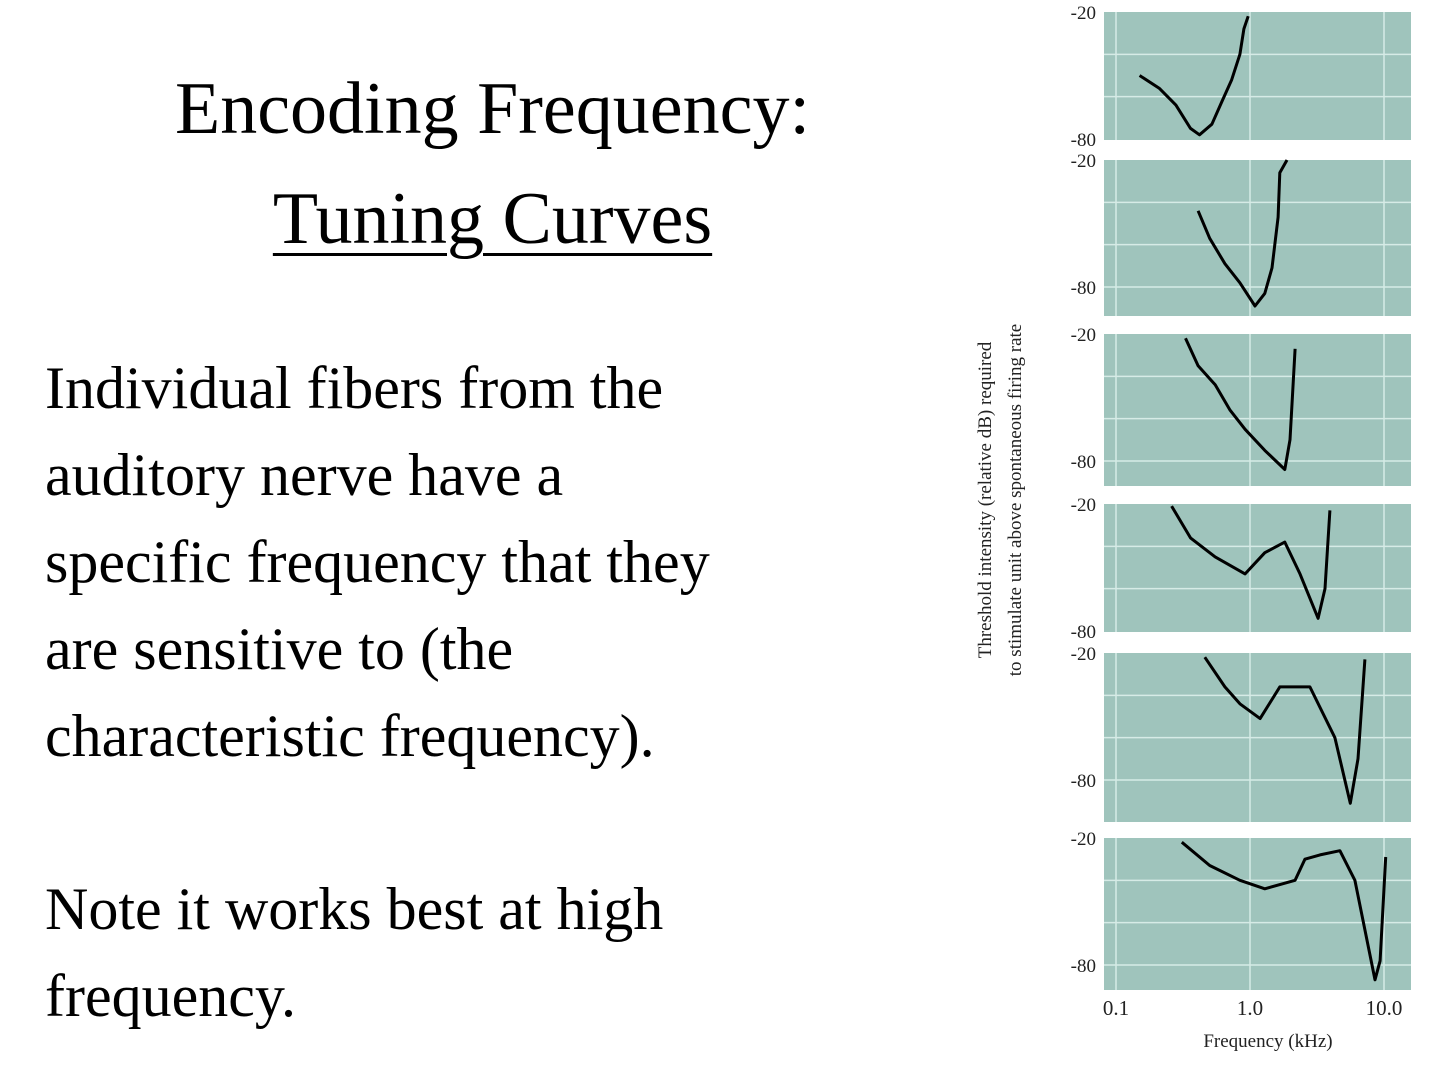 Image resolution: width=1440 pixels, height=1077 pixels. I want to click on x-axis-label: Frequency (kHz), so click(1267, 1041).